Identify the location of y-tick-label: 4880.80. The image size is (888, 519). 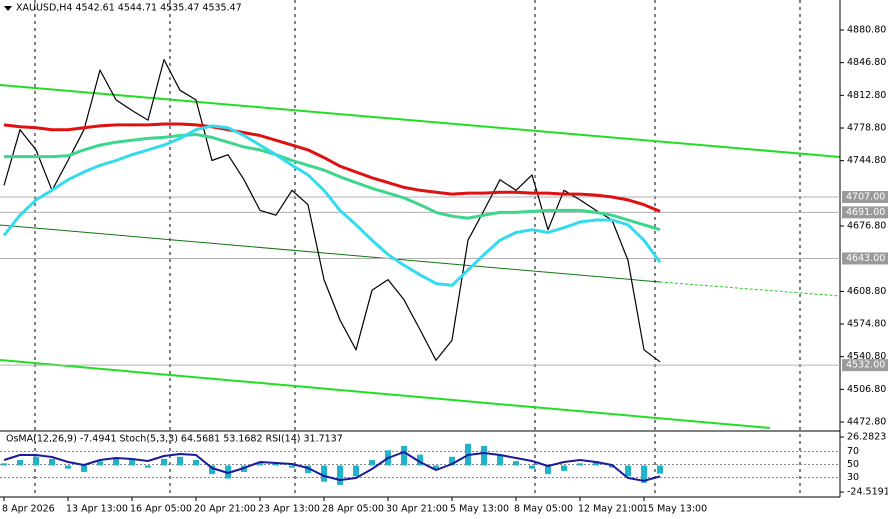
(866, 29).